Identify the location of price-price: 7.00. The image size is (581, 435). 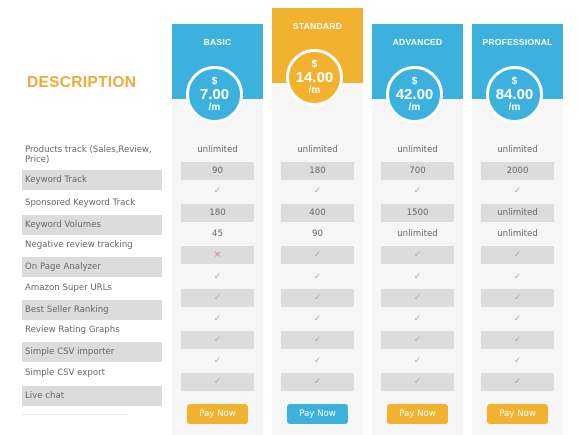
(214, 94).